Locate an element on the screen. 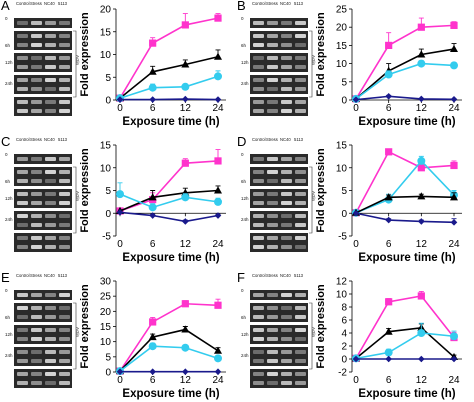  gel-column-label: 5113 is located at coordinates (298, 3).